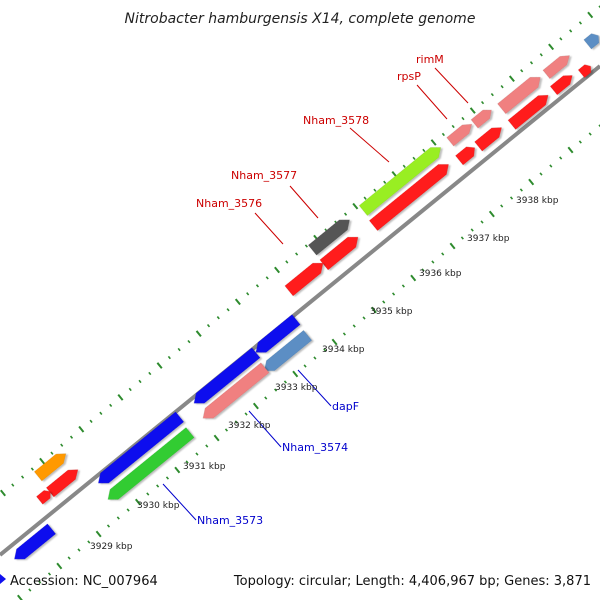 Image resolution: width=600 pixels, height=600 pixels. Describe the element at coordinates (432, 102) in the screenshot. I see `leader-rpsp` at that location.